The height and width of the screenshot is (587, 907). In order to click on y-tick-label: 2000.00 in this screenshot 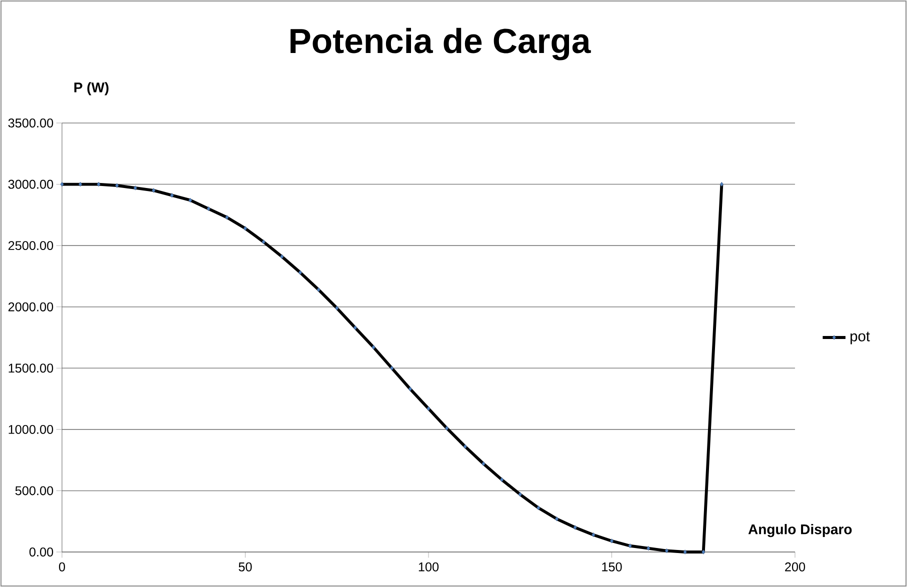, I will do `click(31, 307)`.